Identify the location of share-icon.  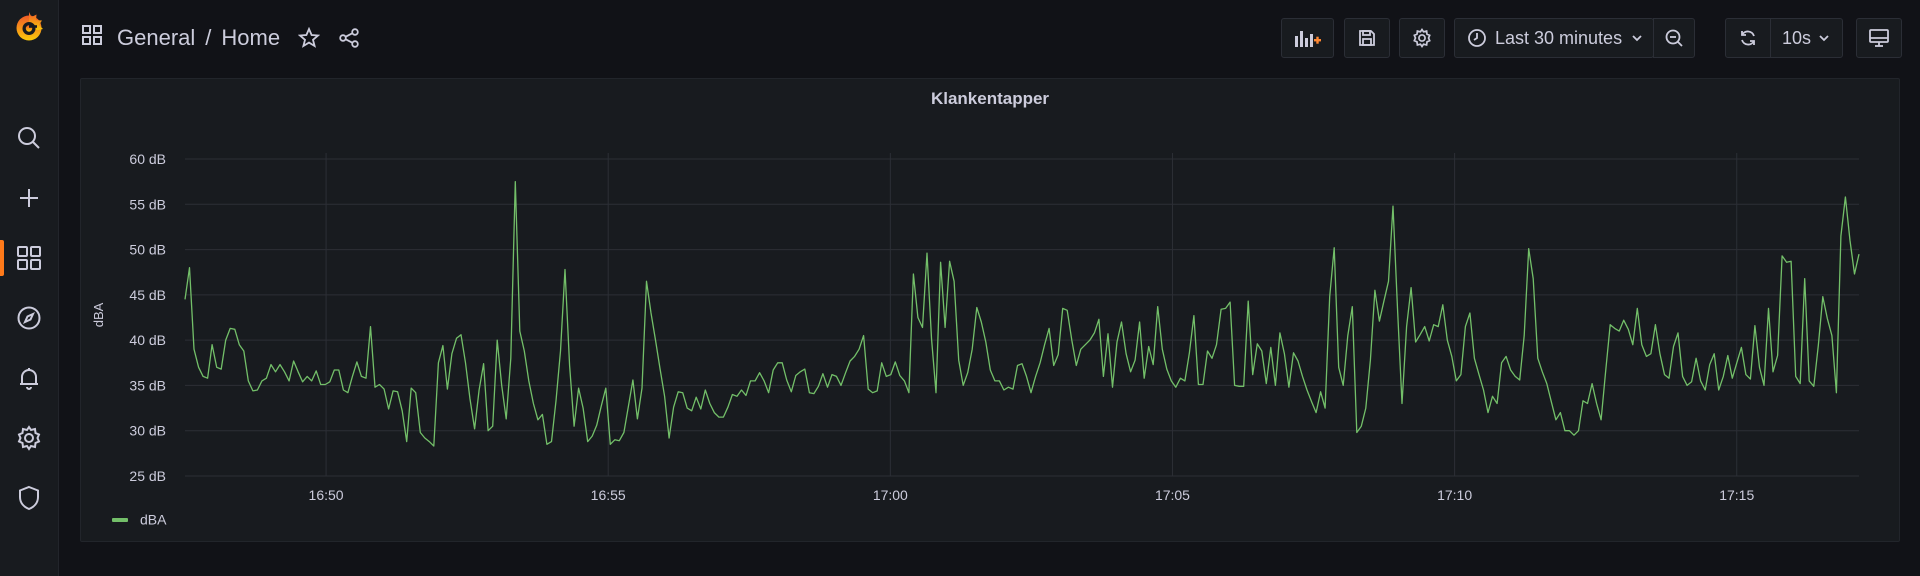
(349, 38).